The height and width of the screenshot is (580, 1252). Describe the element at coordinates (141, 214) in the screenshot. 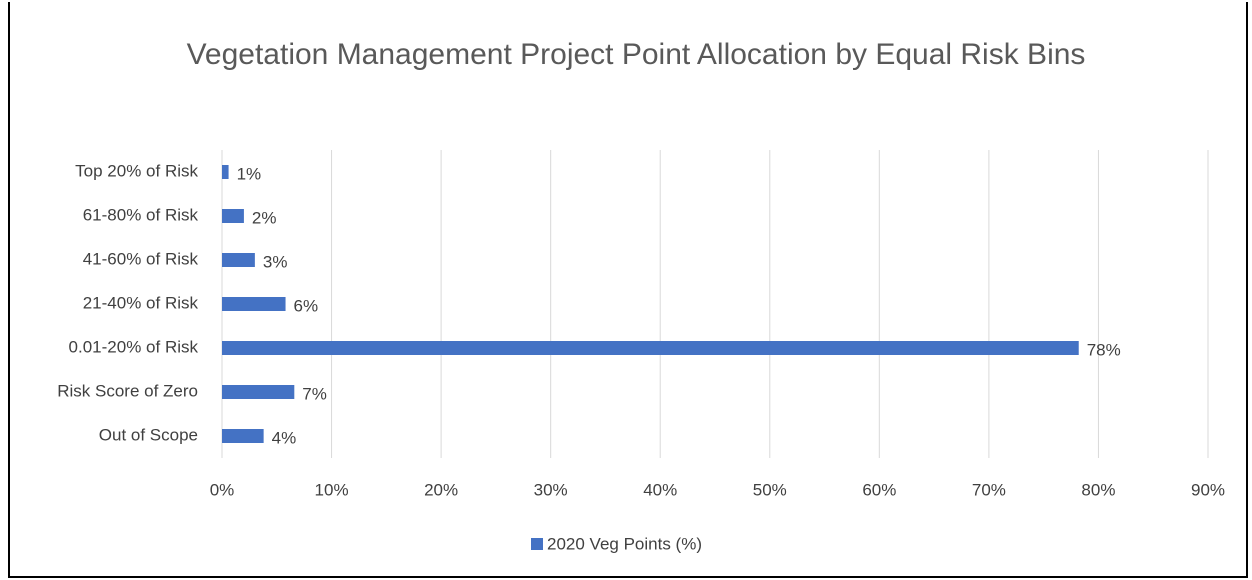

I see `y-tick-label: 61-80% of Risk` at that location.